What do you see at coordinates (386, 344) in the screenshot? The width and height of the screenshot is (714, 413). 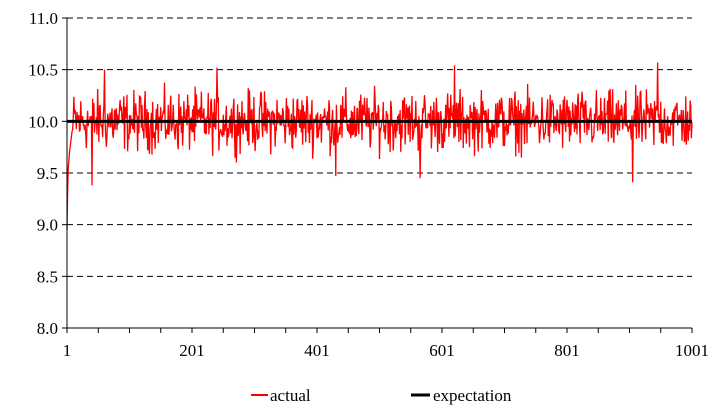 I see `x-axis-ticks: 1 201 401 601 801 1001` at bounding box center [386, 344].